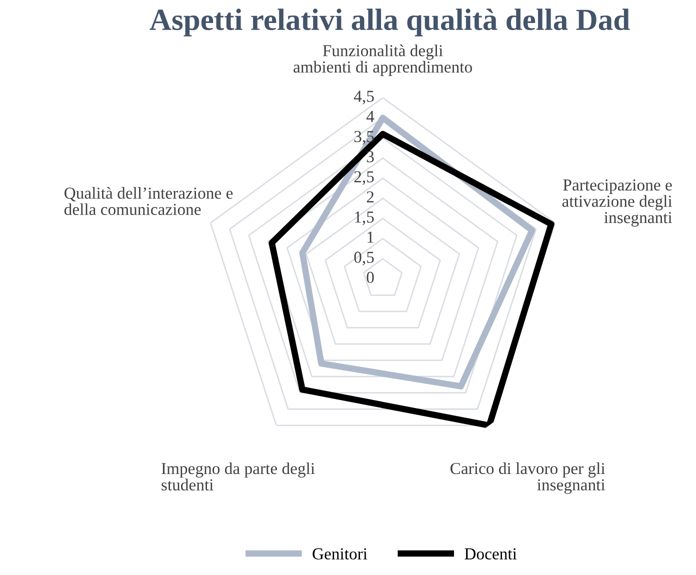  What do you see at coordinates (364, 97) in the screenshot?
I see `y-tick-label: 4,5` at bounding box center [364, 97].